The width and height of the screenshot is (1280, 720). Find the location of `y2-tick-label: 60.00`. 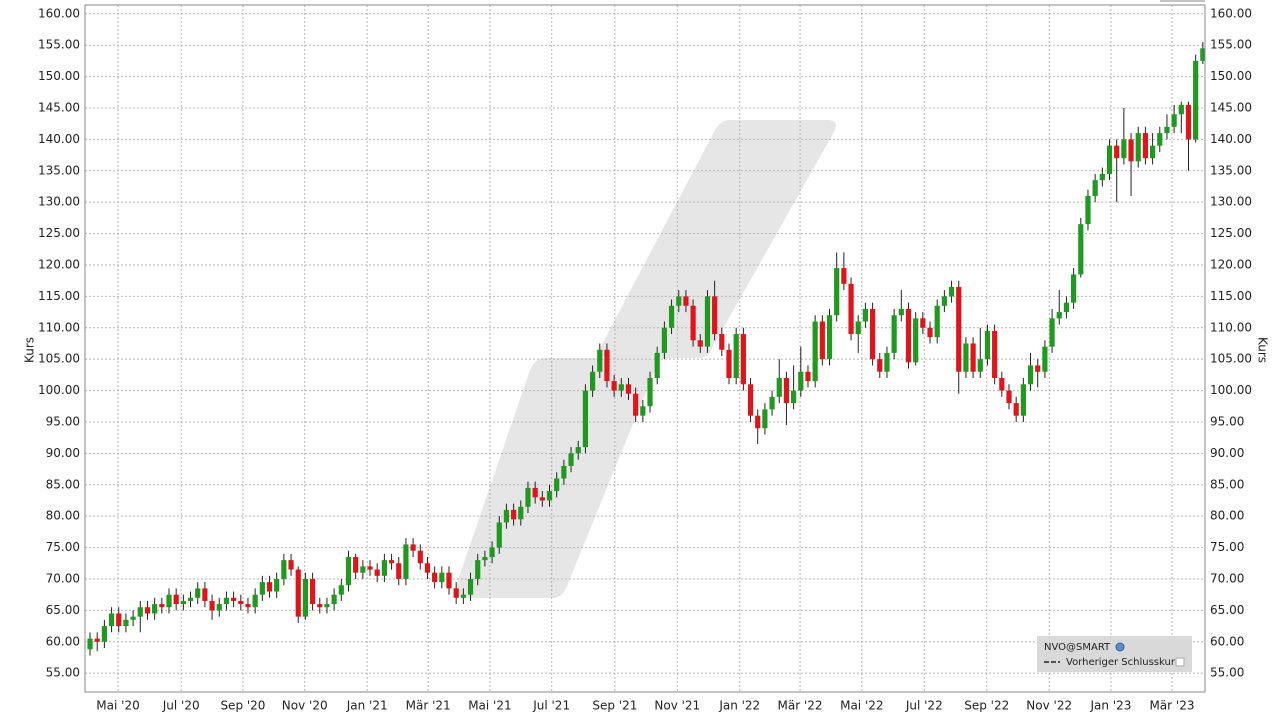

y2-tick-label: 60.00 is located at coordinates (1227, 641).